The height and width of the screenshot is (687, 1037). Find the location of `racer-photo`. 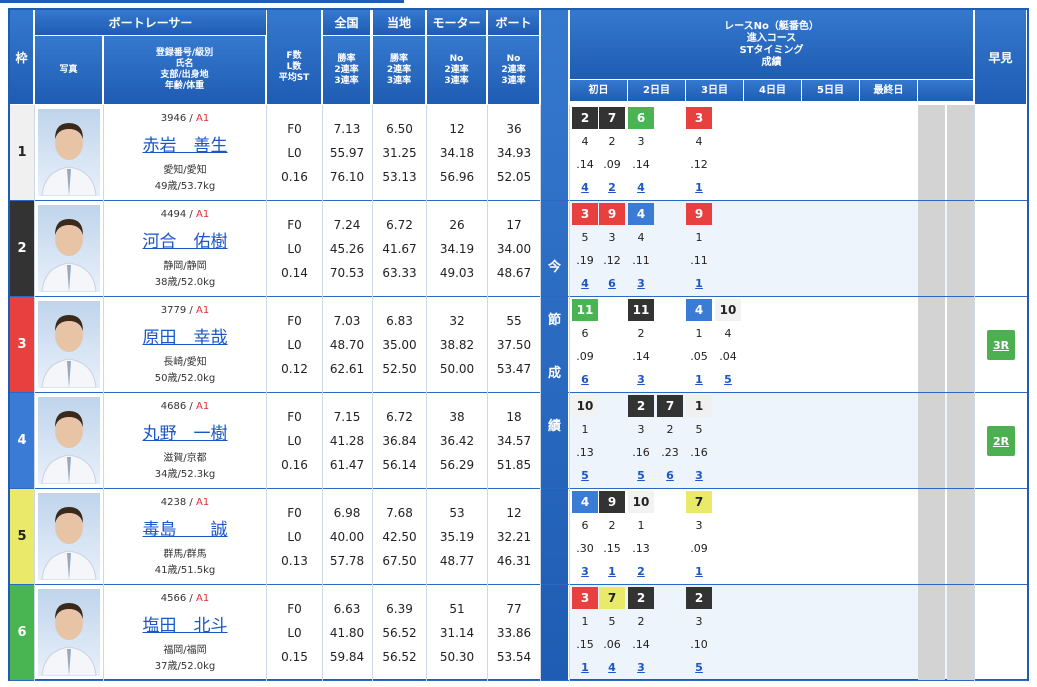

racer-photo is located at coordinates (69, 345).